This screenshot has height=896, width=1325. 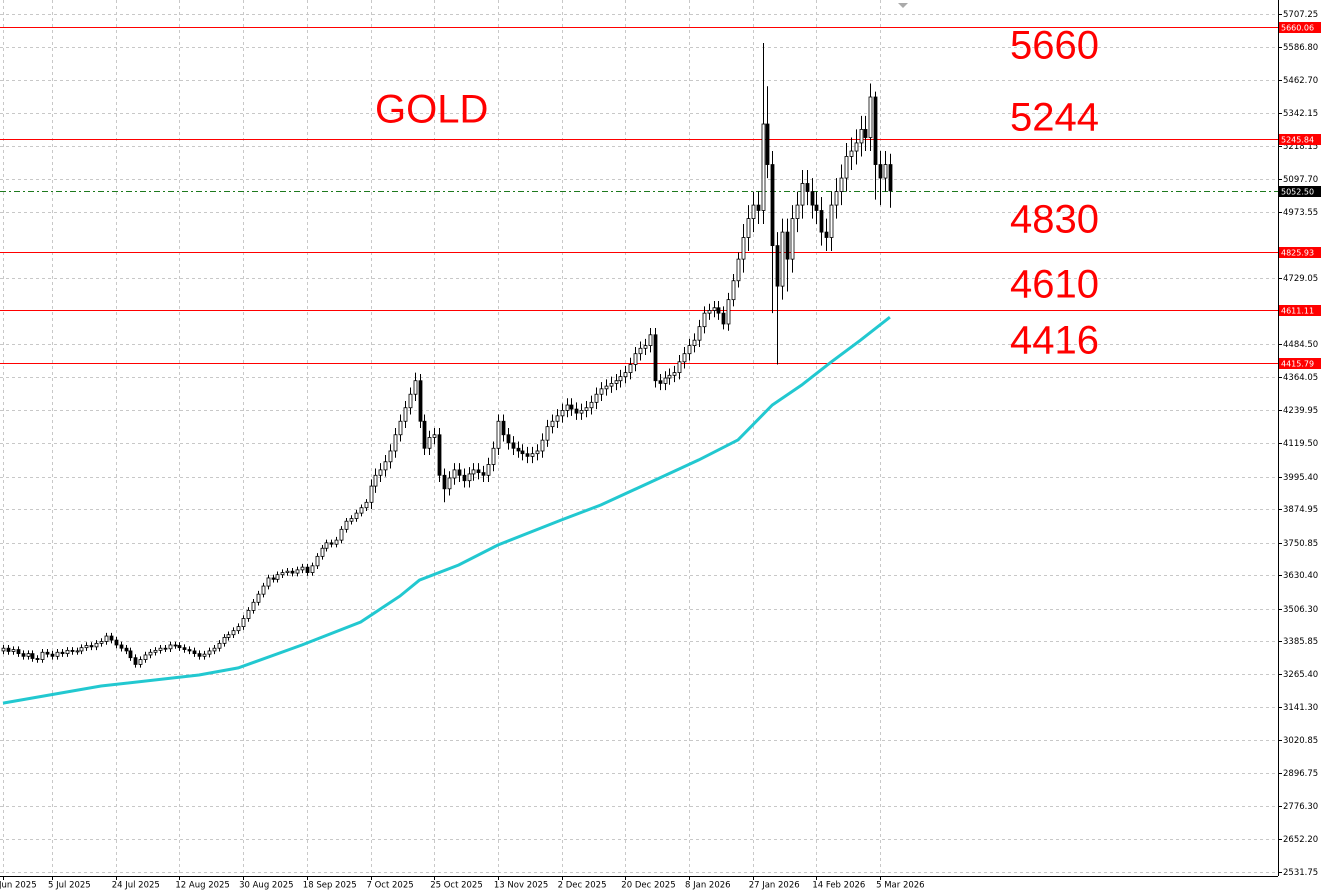 What do you see at coordinates (1300, 576) in the screenshot?
I see `y-tick-label: 3630.40` at bounding box center [1300, 576].